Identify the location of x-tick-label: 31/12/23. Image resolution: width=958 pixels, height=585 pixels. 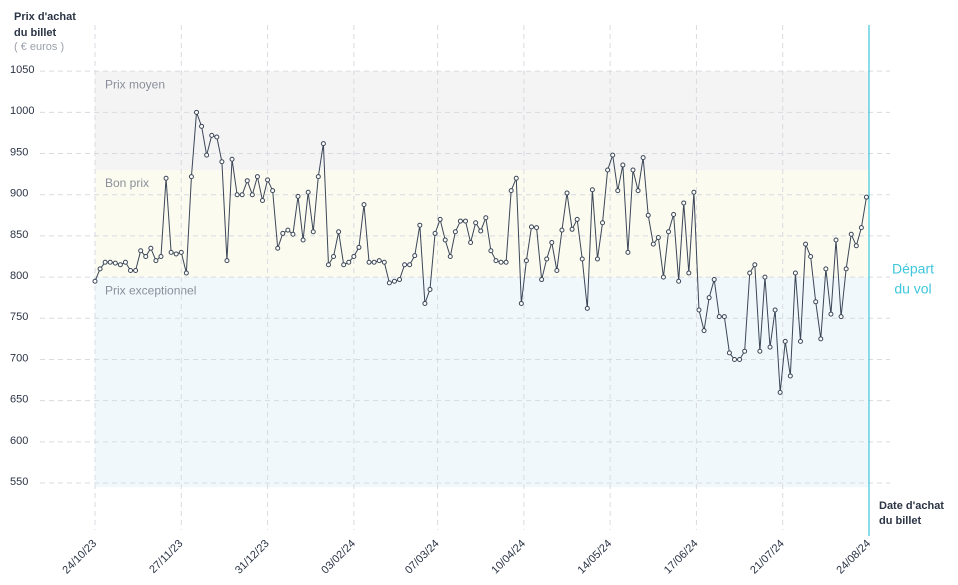
(252, 557).